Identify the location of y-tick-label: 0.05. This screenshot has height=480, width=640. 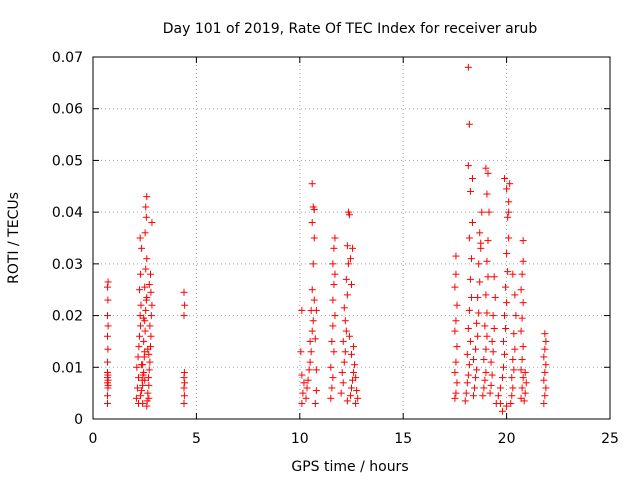
(67, 161).